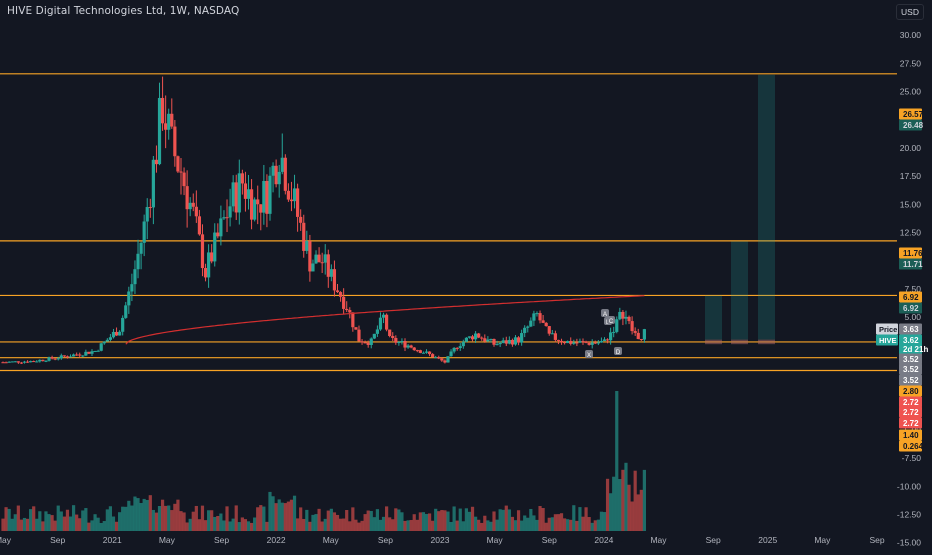  Describe the element at coordinates (910, 12) in the screenshot. I see `currency-button: USD` at that location.